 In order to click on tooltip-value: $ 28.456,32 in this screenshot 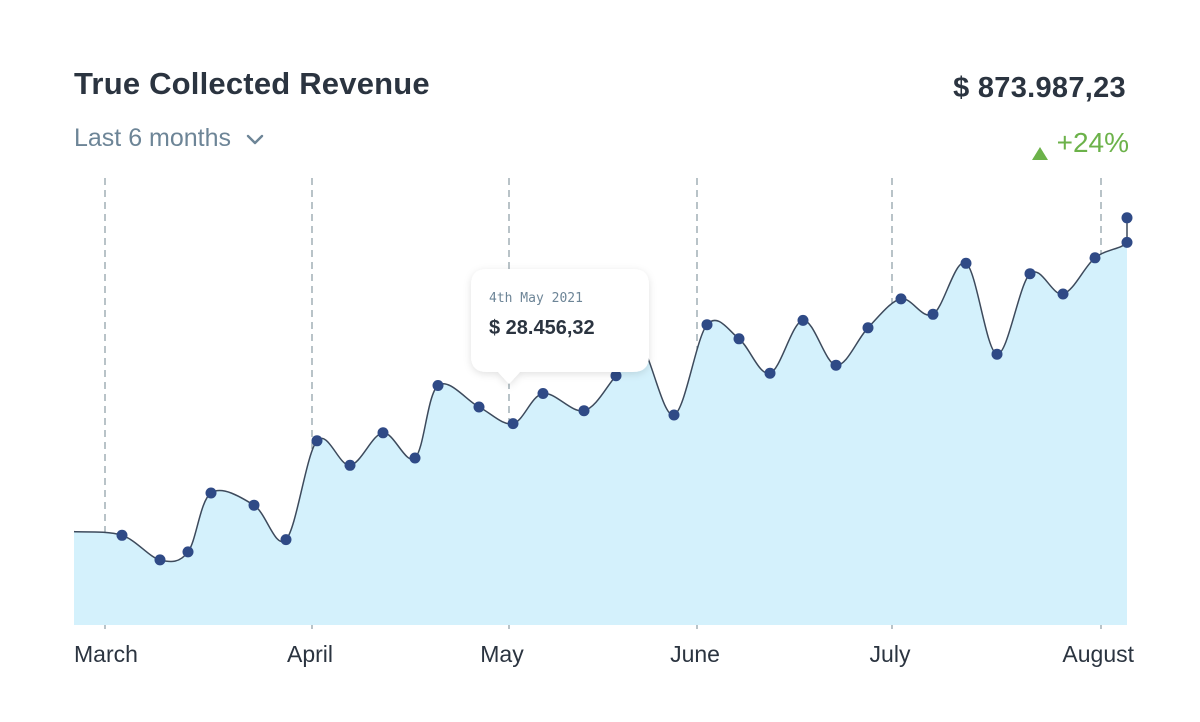, I will do `click(542, 328)`.